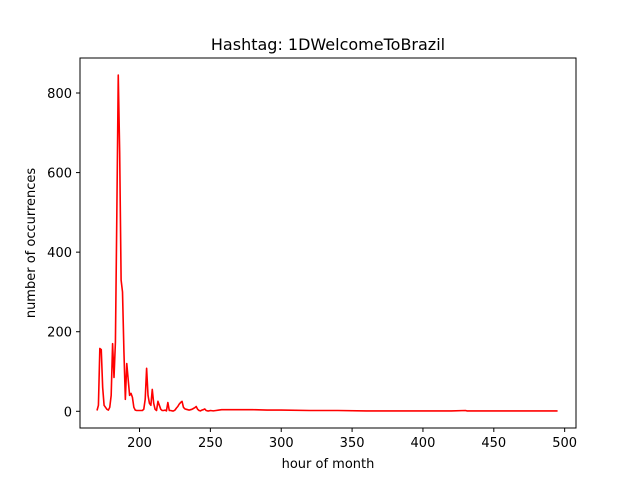 This screenshot has width=640, height=480. I want to click on x-tick-label: 200, so click(139, 443).